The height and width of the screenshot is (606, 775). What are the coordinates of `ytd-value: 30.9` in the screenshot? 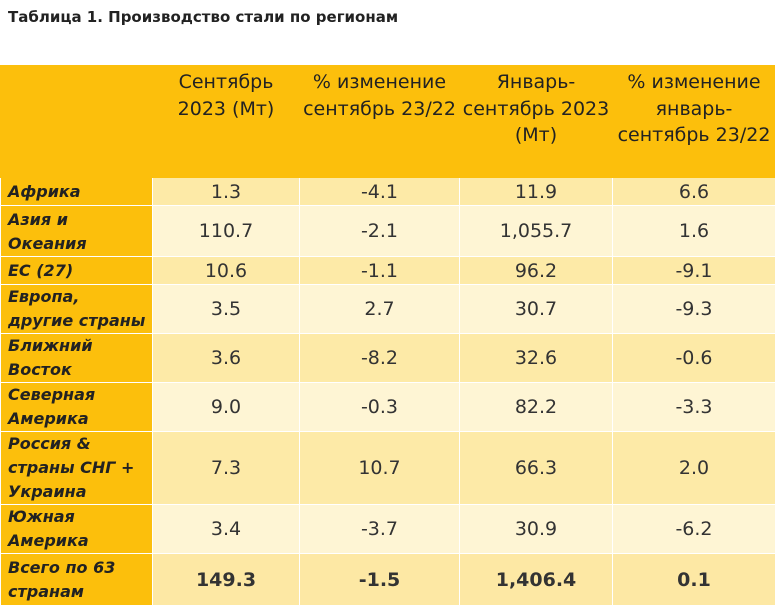 It's located at (536, 529).